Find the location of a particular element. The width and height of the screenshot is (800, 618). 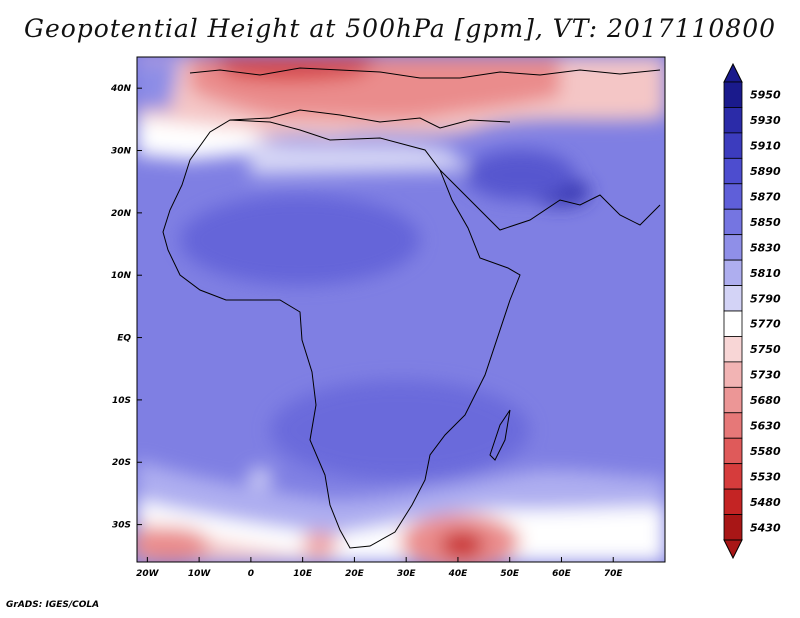

lon-tick-label: 10W is located at coordinates (200, 574).